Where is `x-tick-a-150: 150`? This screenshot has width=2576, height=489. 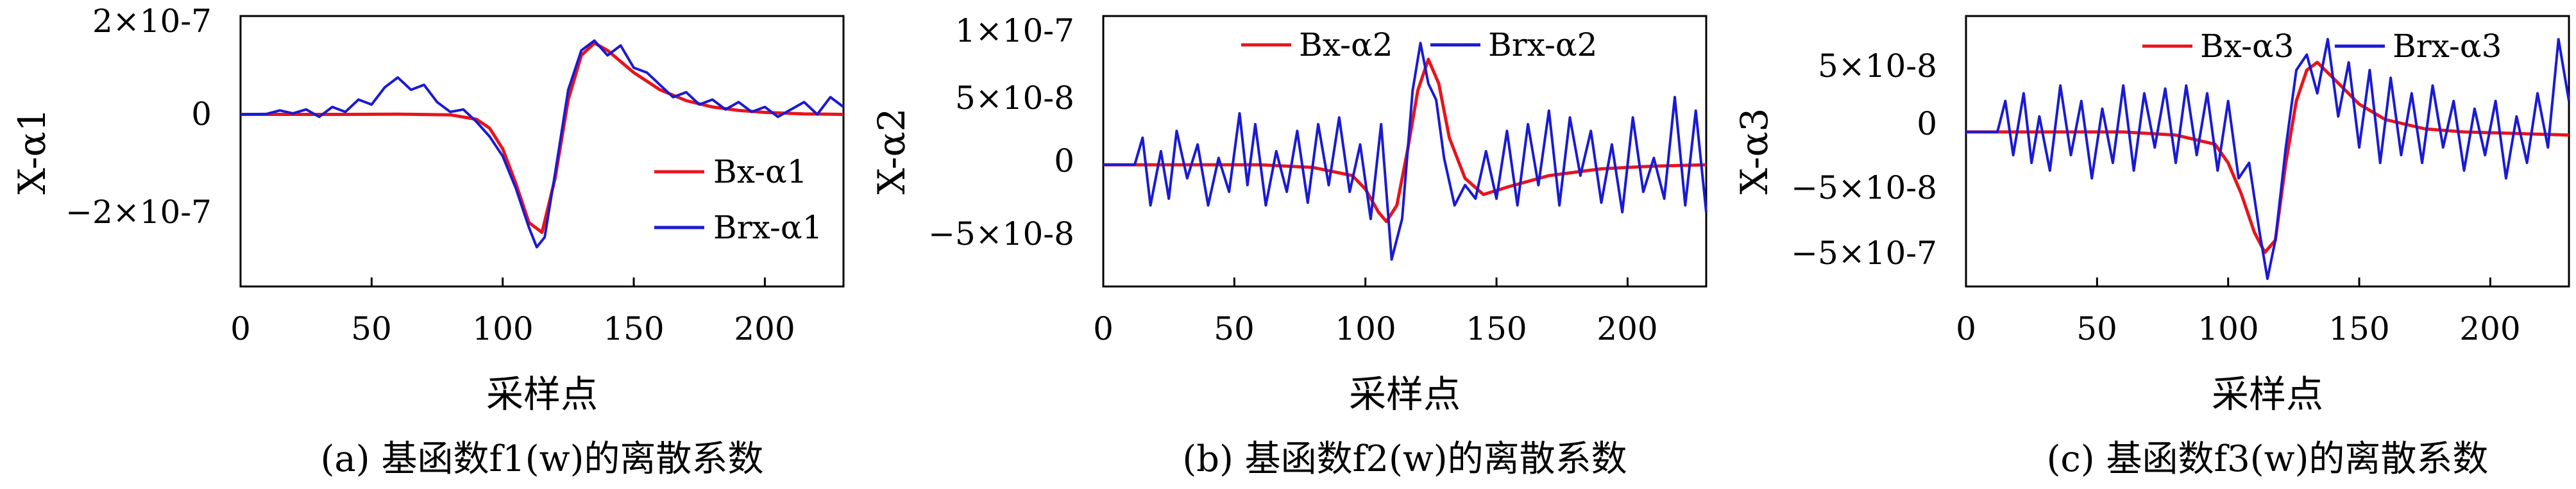
x-tick-a-150: 150 is located at coordinates (633, 328).